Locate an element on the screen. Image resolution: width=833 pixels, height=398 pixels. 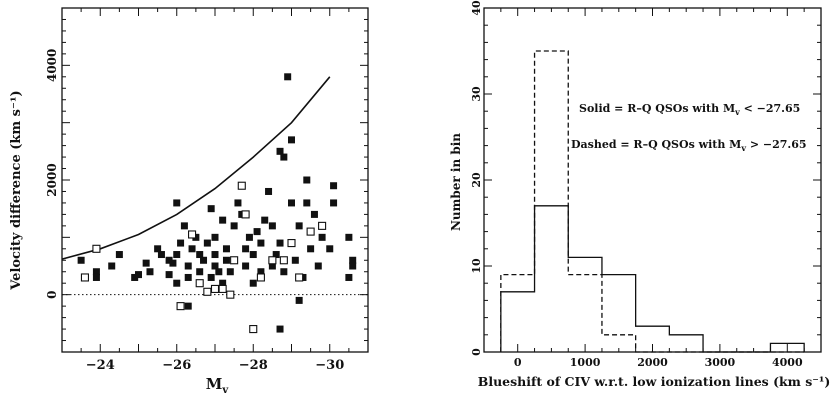
x-tick-label: 2000 is located at coordinates (652, 362).